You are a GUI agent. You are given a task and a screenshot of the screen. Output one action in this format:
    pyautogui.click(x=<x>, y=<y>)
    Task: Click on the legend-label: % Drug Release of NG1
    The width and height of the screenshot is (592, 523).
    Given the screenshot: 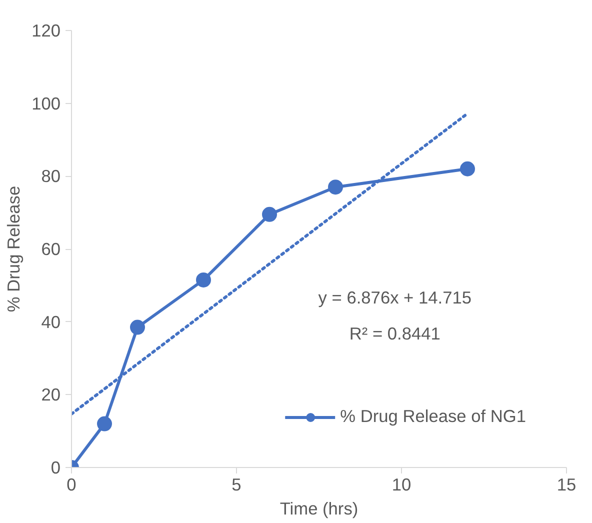 What is the action you would take?
    pyautogui.click(x=433, y=416)
    